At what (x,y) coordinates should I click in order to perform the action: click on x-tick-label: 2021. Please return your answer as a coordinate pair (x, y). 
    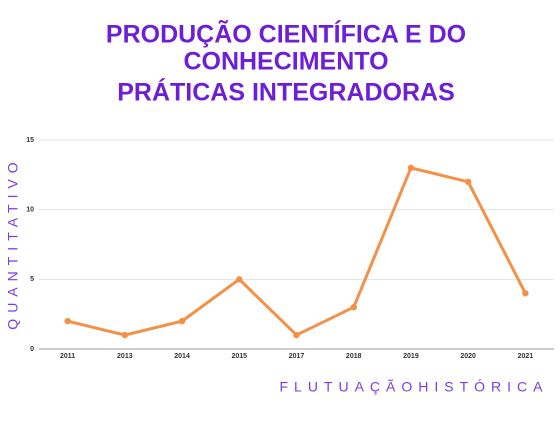
    Looking at the image, I should click on (526, 356).